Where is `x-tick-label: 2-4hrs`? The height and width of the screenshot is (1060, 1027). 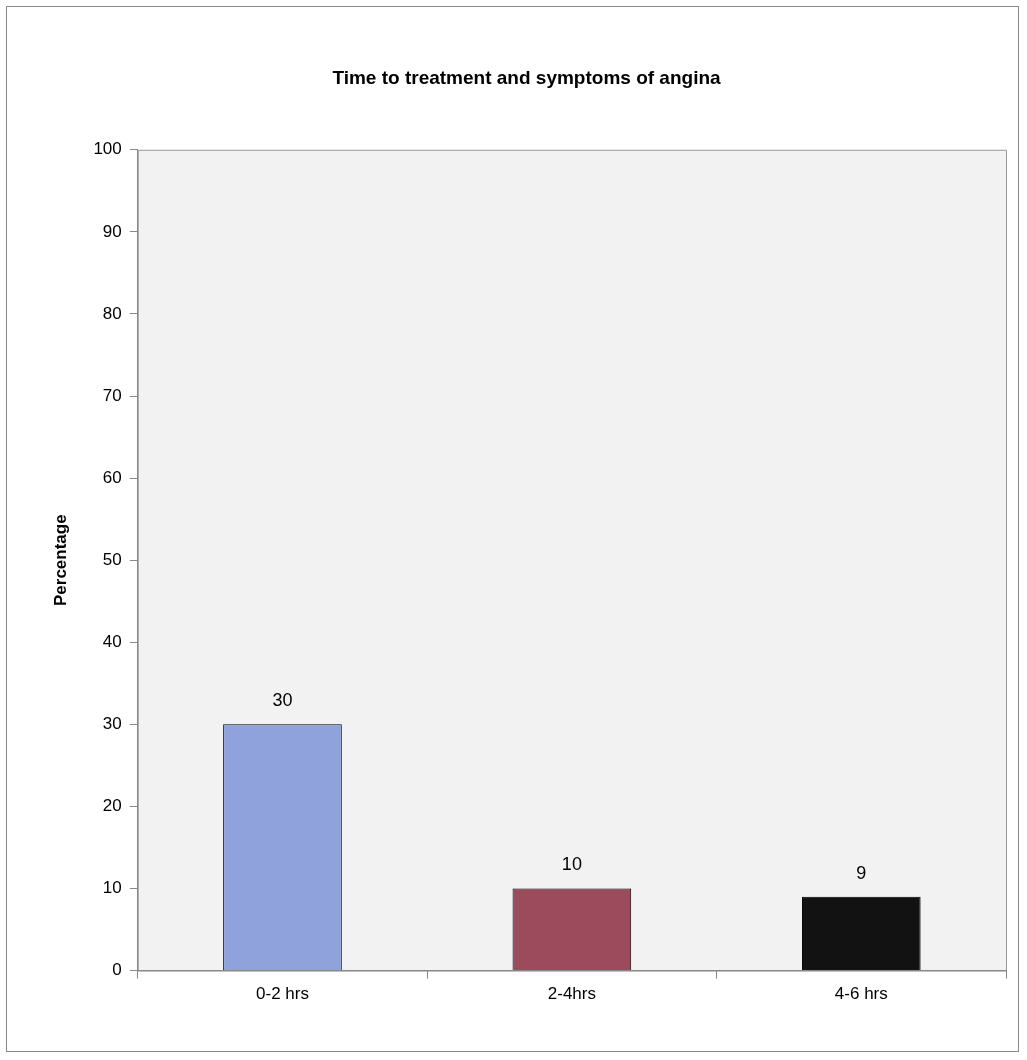 x-tick-label: 2-4hrs is located at coordinates (571, 994).